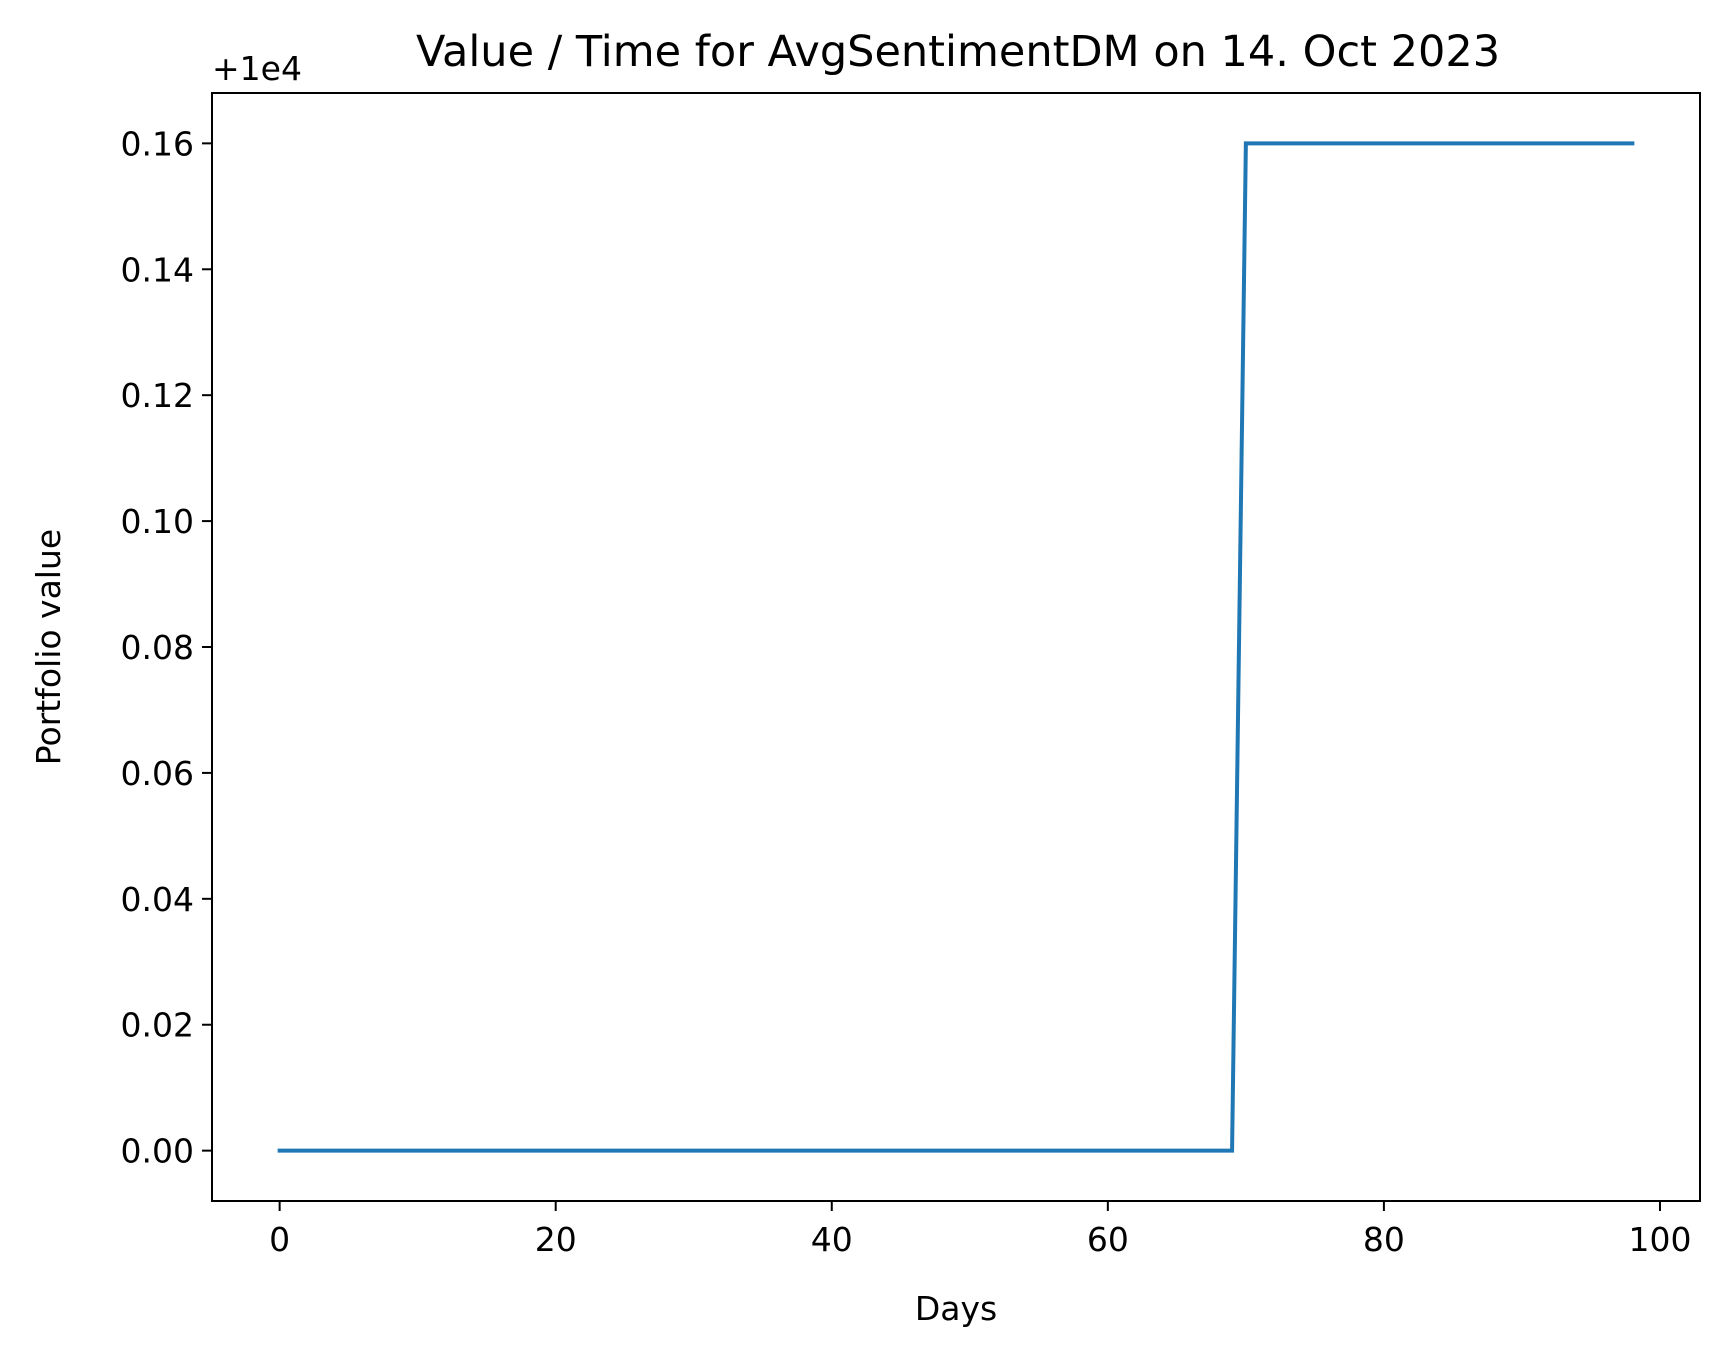  What do you see at coordinates (257, 68) in the screenshot?
I see `y-axis-offset-label: +1e4` at bounding box center [257, 68].